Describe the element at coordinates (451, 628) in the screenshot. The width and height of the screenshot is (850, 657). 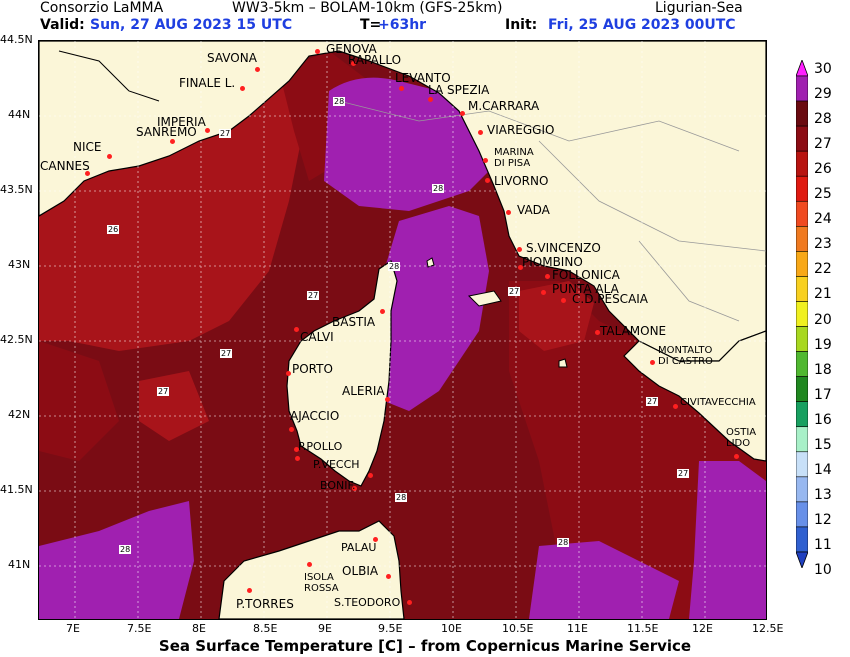
I see `lon-label-10: 10E` at that location.